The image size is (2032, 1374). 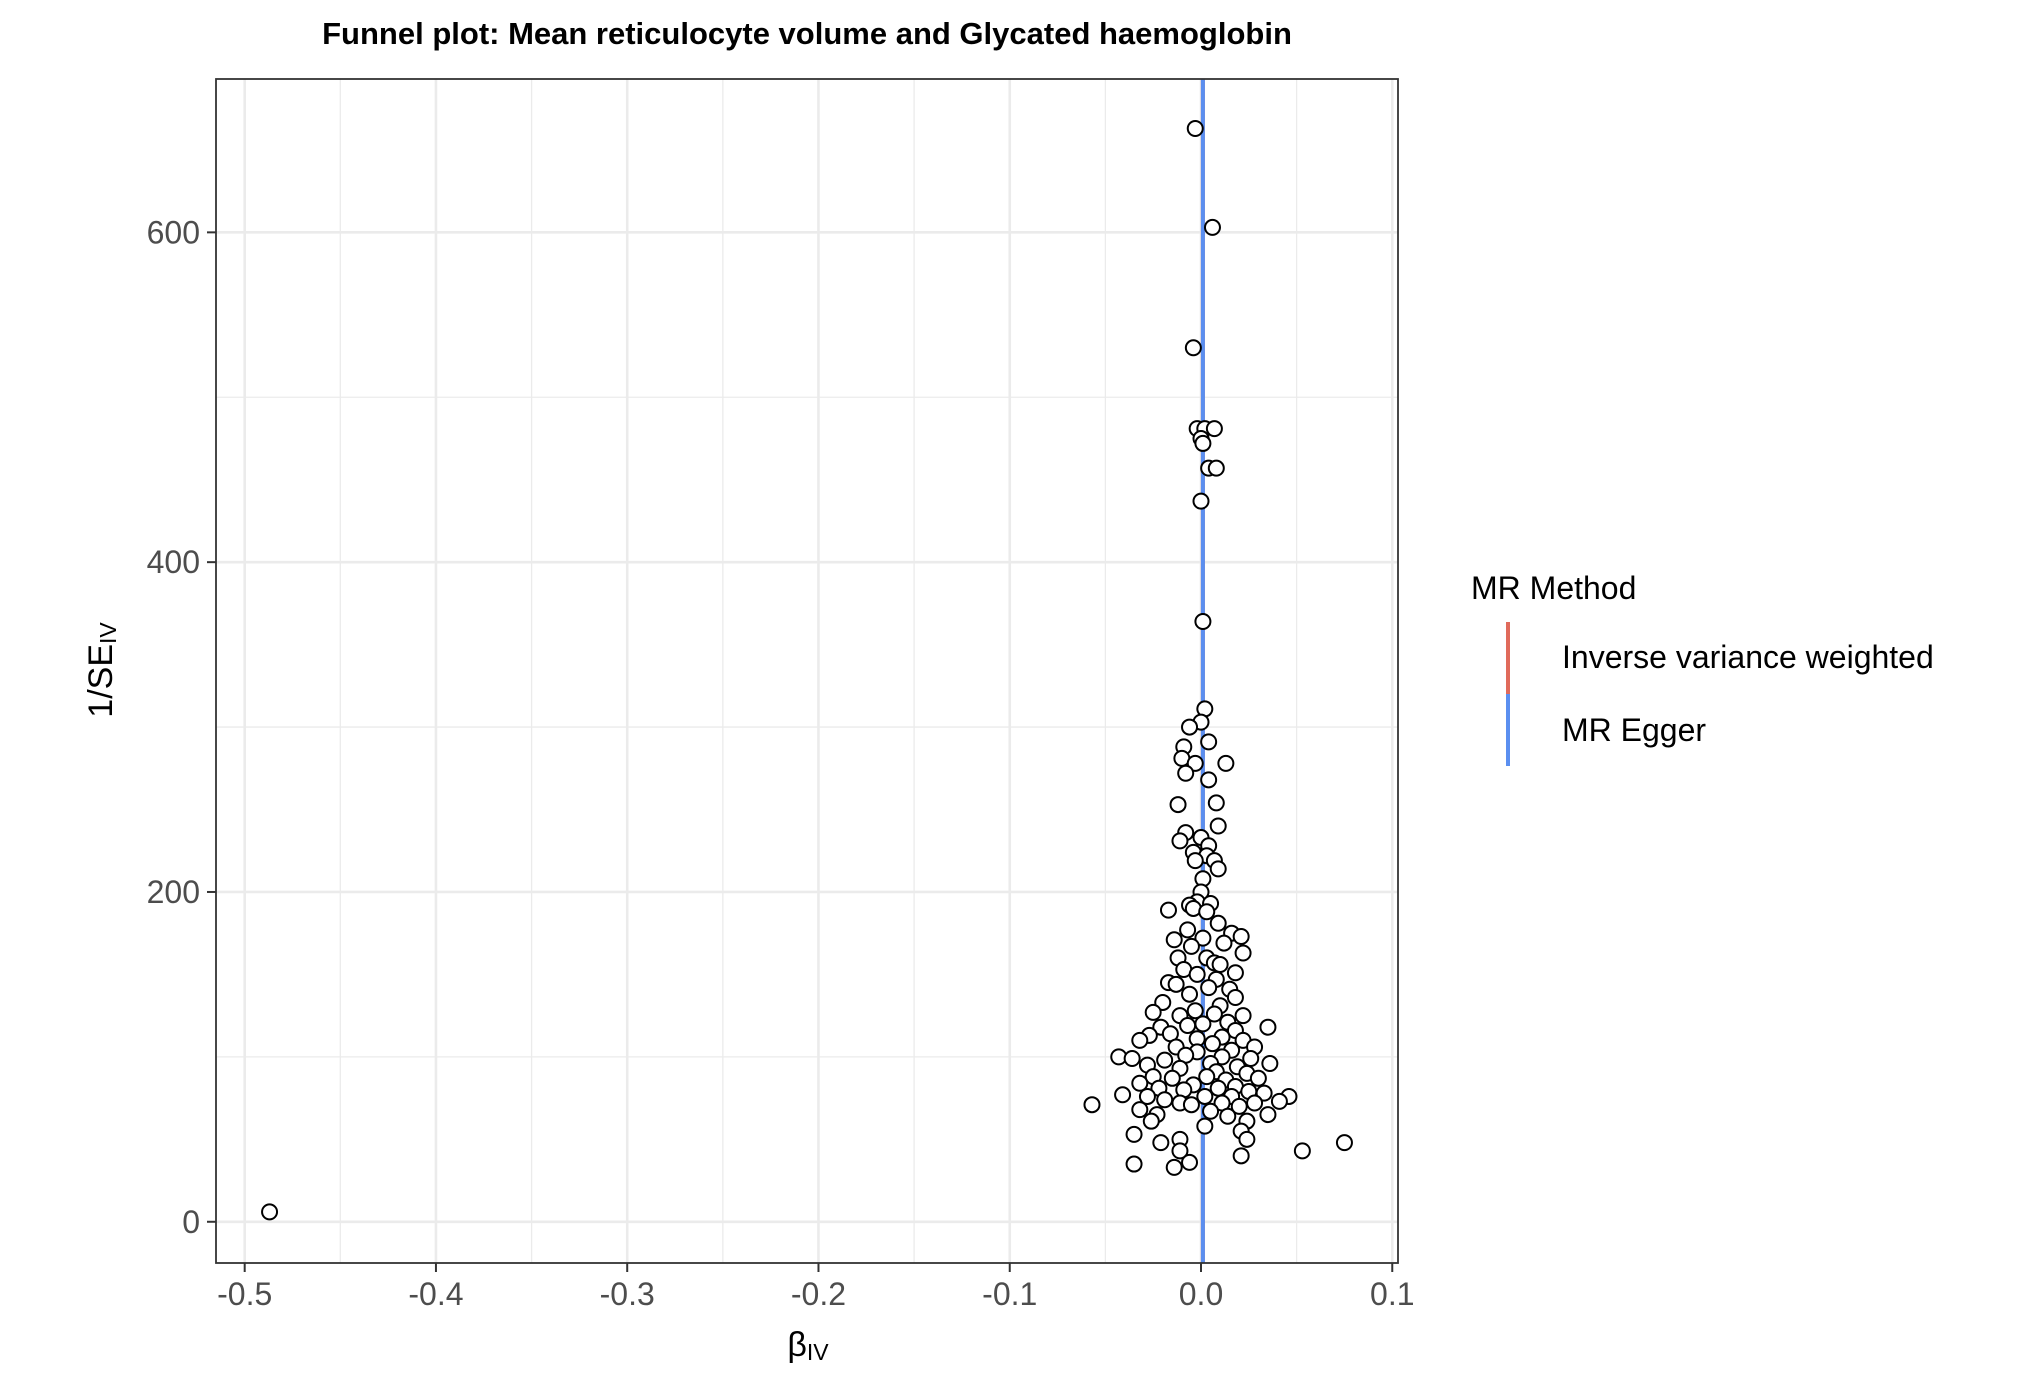 What do you see at coordinates (244, 1294) in the screenshot?
I see `x-tick-label: -0.5` at bounding box center [244, 1294].